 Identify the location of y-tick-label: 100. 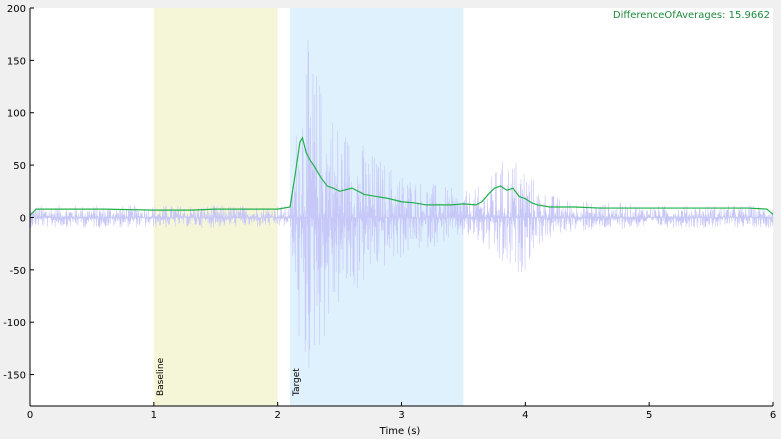
(16, 114).